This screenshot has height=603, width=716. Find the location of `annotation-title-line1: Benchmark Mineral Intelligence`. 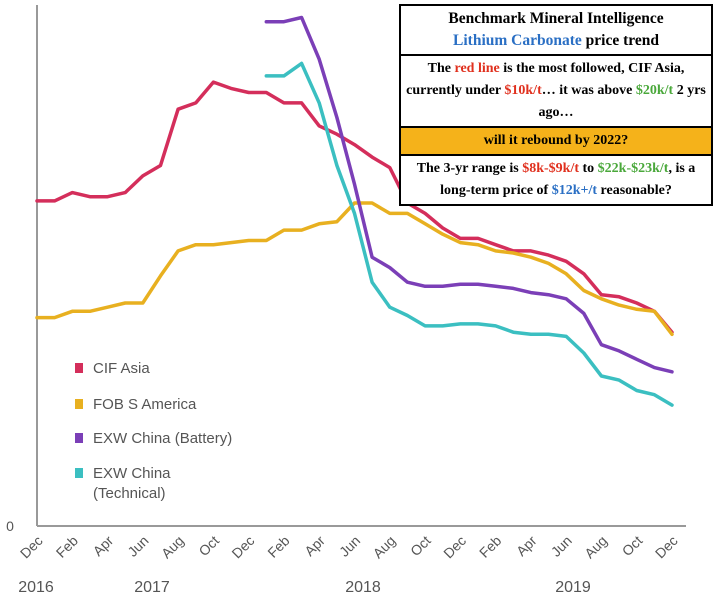

annotation-title-line1: Benchmark Mineral Intelligence is located at coordinates (556, 18).